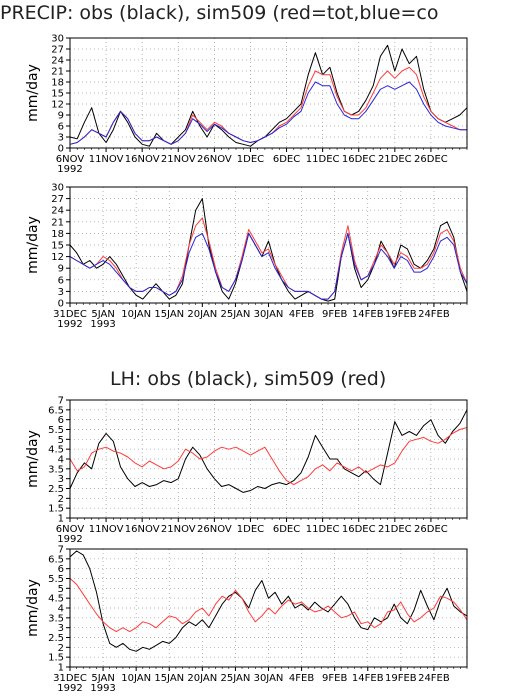 This screenshot has height=697, width=510. Describe the element at coordinates (269, 678) in the screenshot. I see `x-tick-label: 30JAN` at that location.